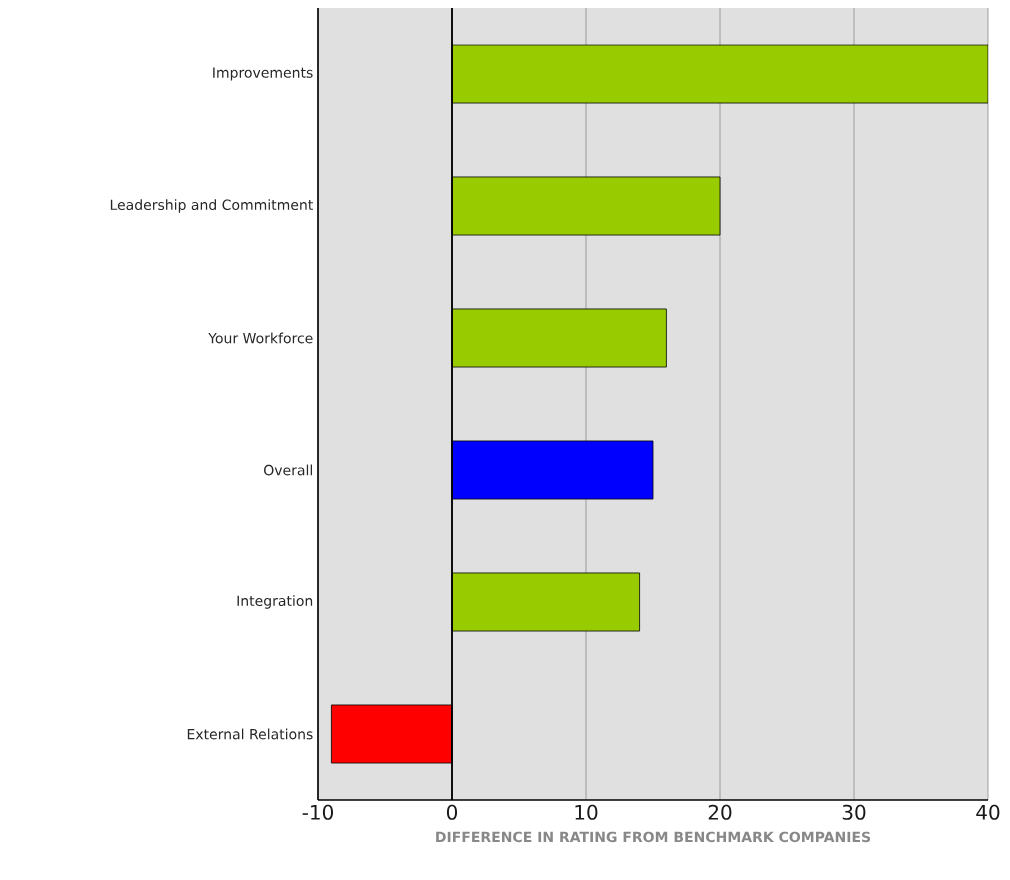  I want to click on x-tick-label: 0, so click(452, 812).